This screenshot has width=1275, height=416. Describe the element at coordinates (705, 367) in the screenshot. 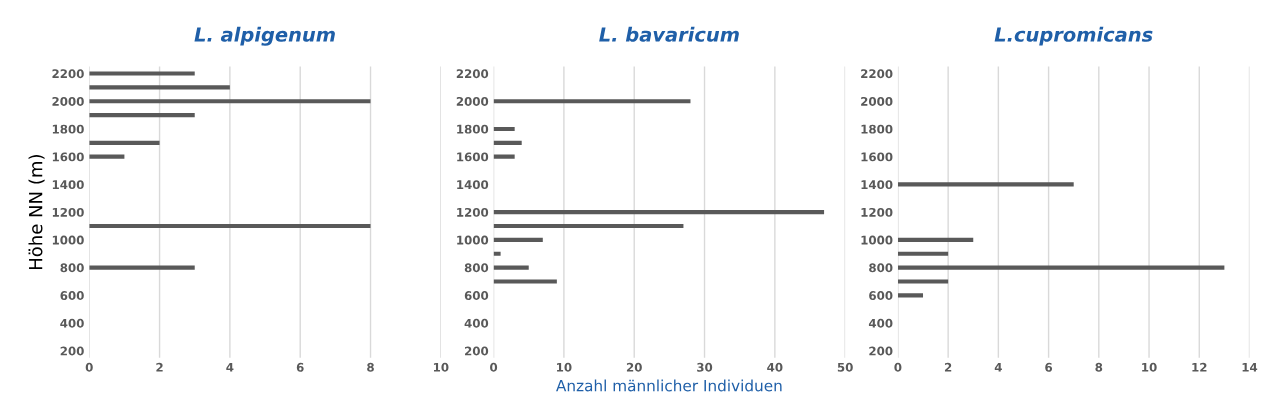

I see `x-tick-label: 30` at that location.